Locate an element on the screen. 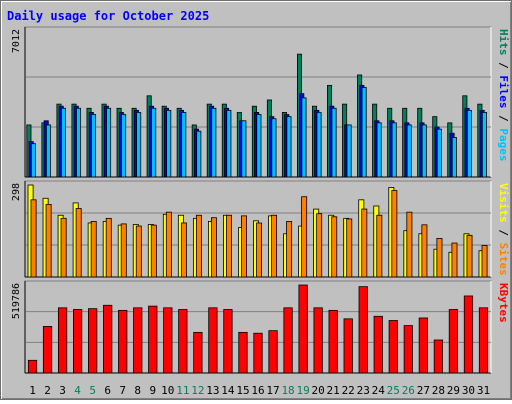 This screenshot has height=404, width=512. day-label: 12 is located at coordinates (197, 390).